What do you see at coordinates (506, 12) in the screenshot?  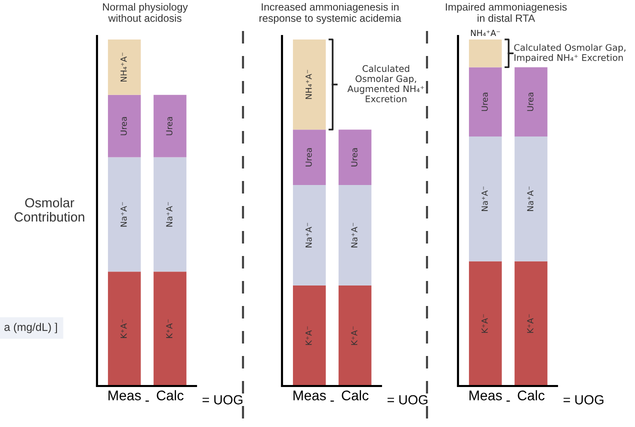 I see `chart-title: Impaired ammoniagenesis in distal RTA` at bounding box center [506, 12].